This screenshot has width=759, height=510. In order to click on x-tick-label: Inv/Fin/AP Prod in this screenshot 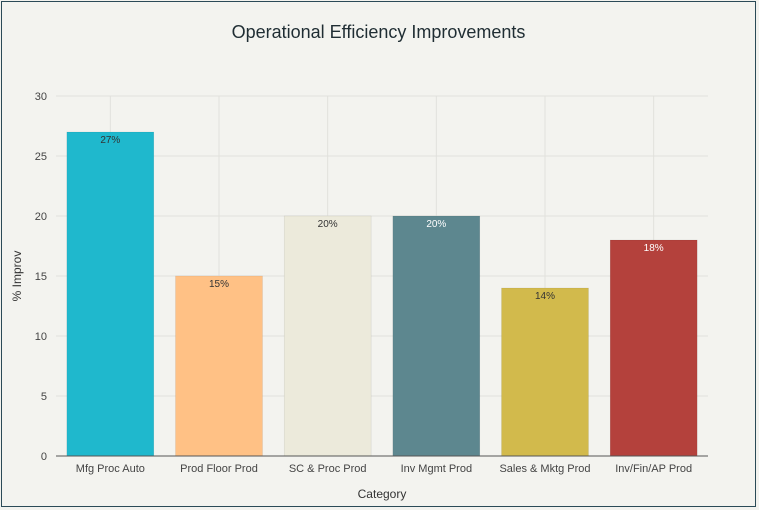, I will do `click(653, 469)`.